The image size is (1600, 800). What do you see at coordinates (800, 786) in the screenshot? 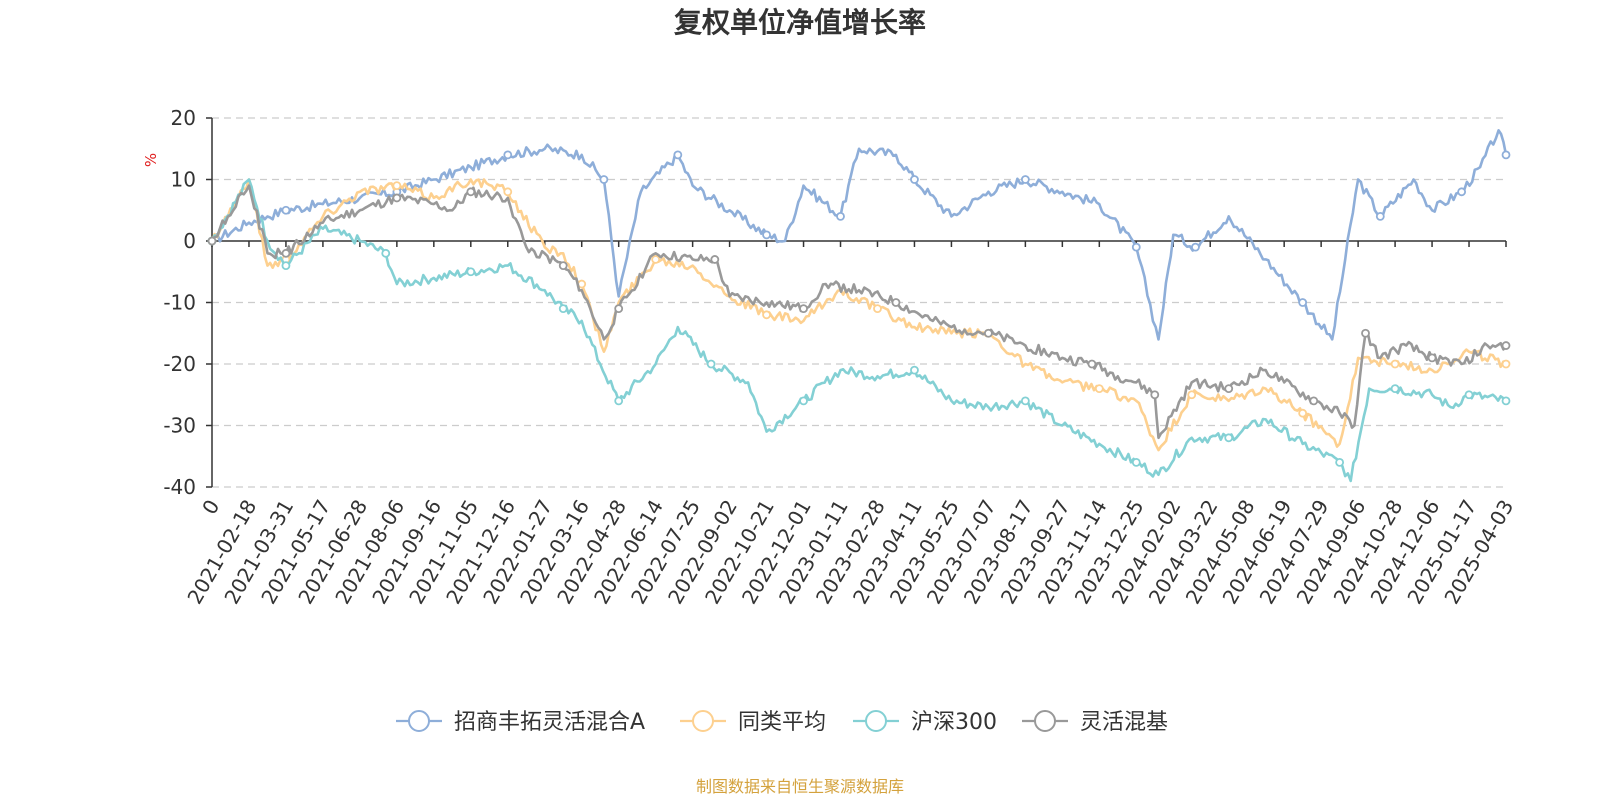
I see `data-source-note: 制图数据来自恒生聚源数据库` at bounding box center [800, 786].